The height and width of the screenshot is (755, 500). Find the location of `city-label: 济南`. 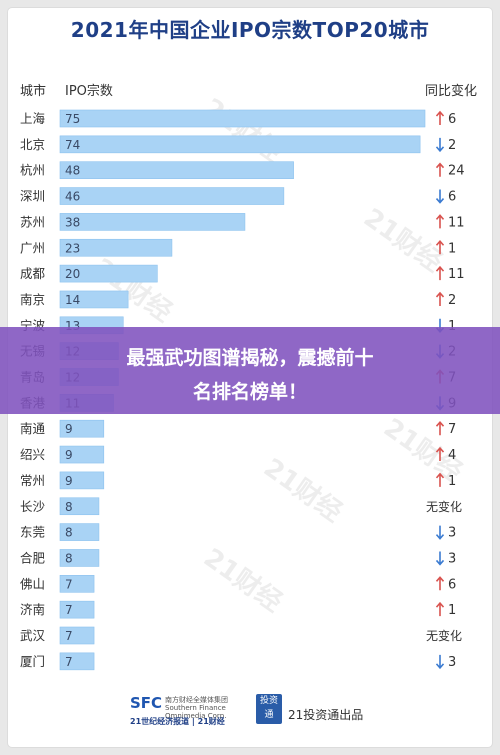

city-label: 济南 is located at coordinates (32, 609).